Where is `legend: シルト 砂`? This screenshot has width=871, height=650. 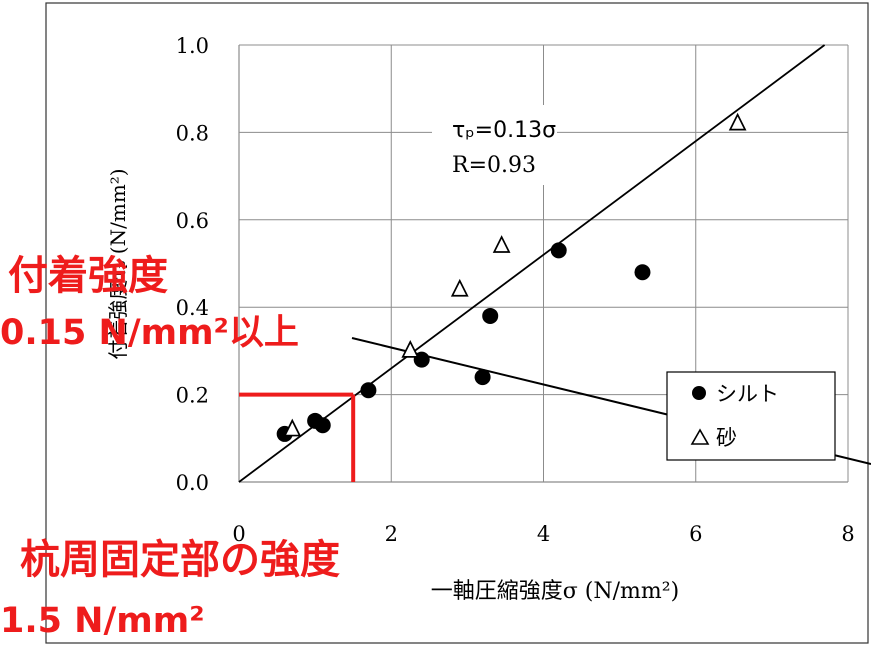 legend: シルト 砂 is located at coordinates (751, 416).